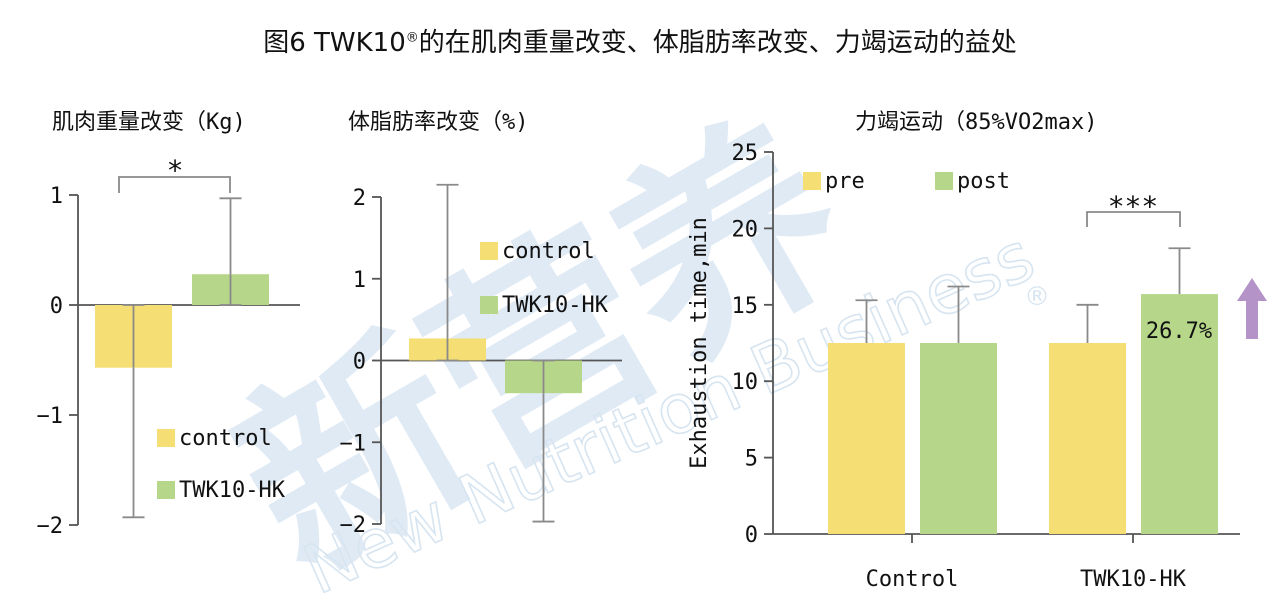  Describe the element at coordinates (845, 181) in the screenshot. I see `exhaustion-legend-pre-label: pre` at that location.